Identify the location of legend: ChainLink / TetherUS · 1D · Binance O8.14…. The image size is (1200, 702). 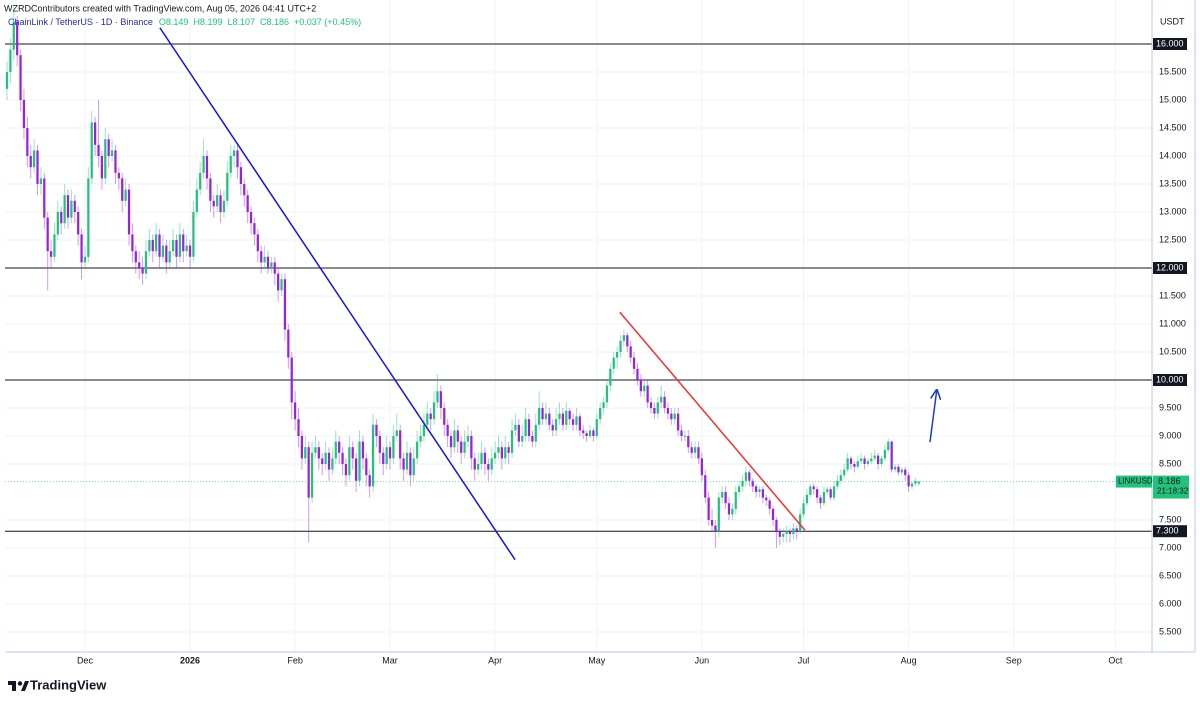
(184, 22).